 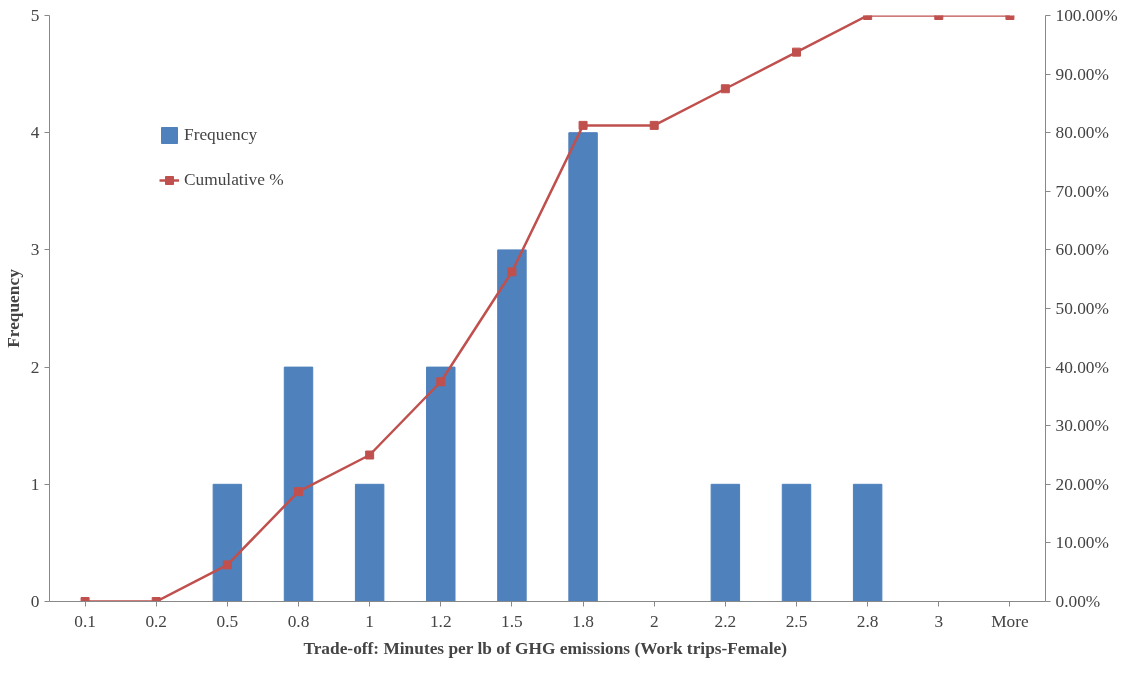 What do you see at coordinates (1082, 426) in the screenshot?
I see `y2-tick-label: 30.00%` at bounding box center [1082, 426].